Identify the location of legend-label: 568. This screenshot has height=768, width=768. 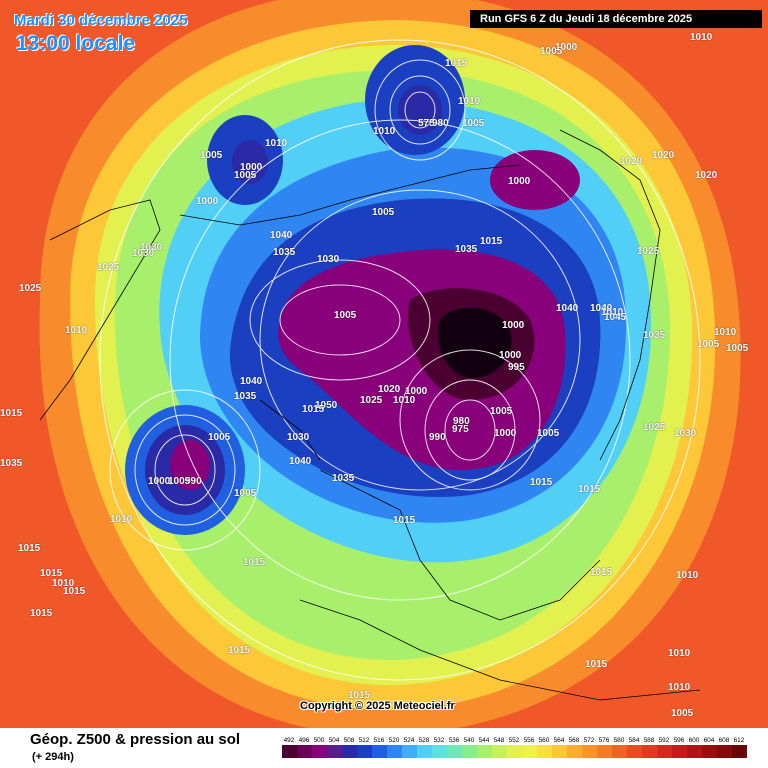
(574, 740).